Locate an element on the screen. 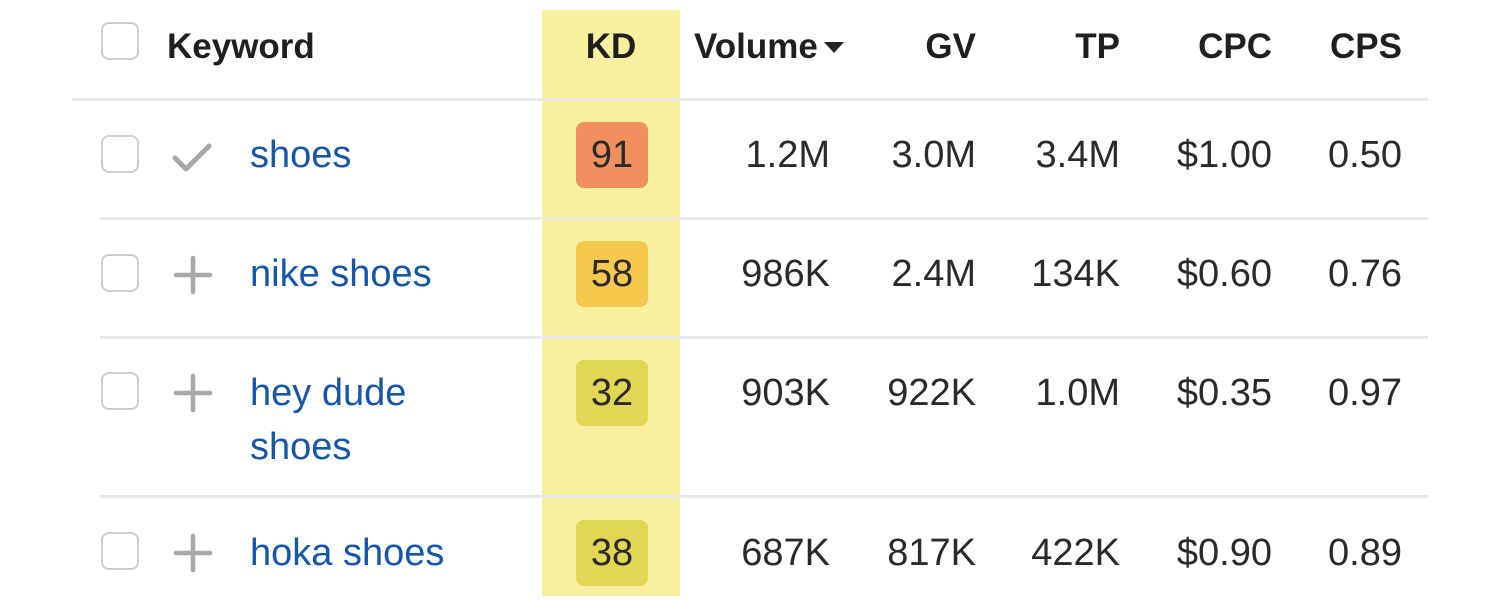 Image resolution: width=1500 pixels, height=600 pixels. column-header-keyword: Keyword is located at coordinates (241, 46).